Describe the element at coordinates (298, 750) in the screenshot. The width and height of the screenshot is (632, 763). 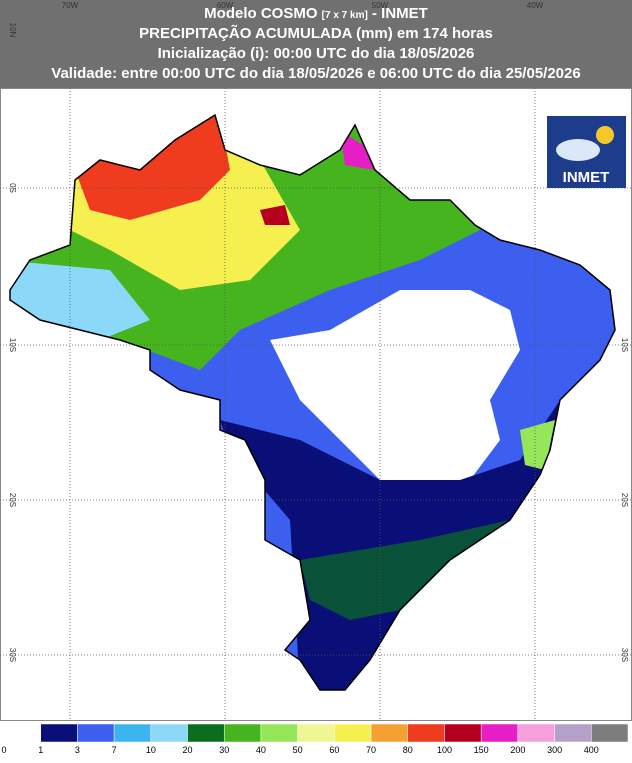
I see `legend-label: 50` at that location.